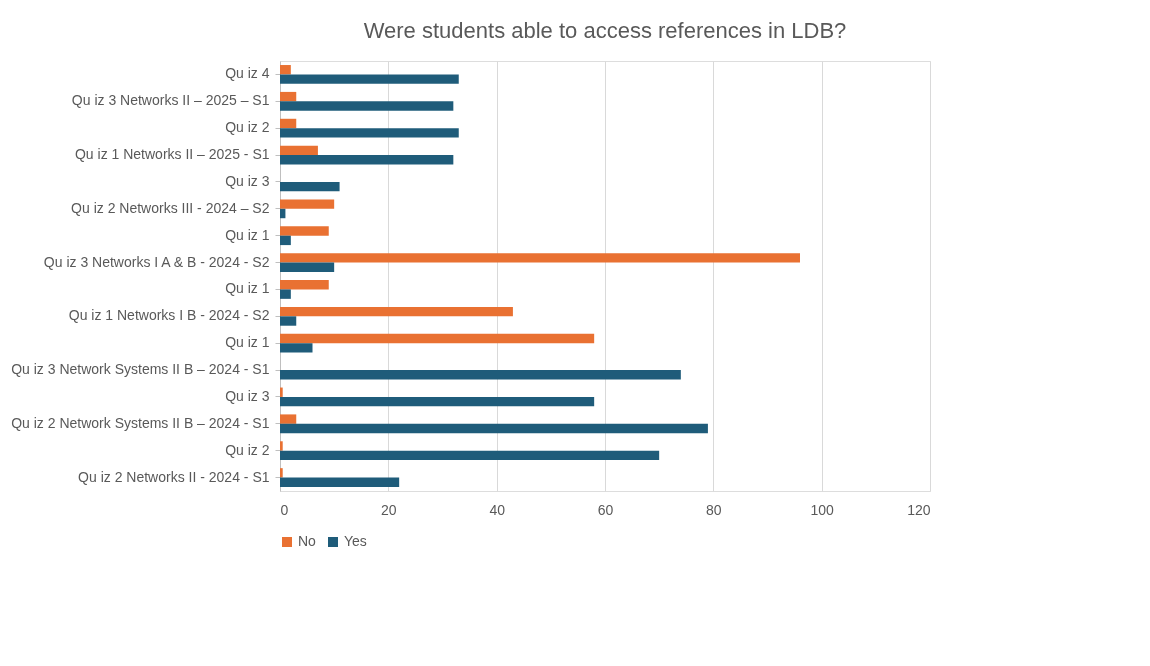  Describe the element at coordinates (174, 476) in the screenshot. I see `y-tick-label: Qu iz 2 Networks II - 2024 - S1` at that location.